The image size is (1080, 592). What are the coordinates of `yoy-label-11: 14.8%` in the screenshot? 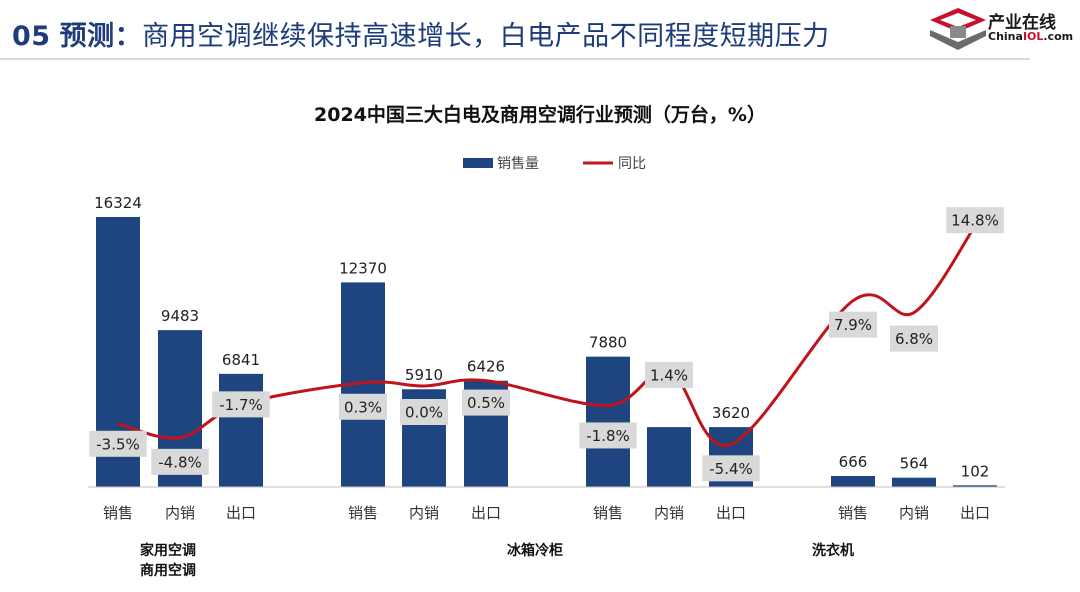 It's located at (975, 221).